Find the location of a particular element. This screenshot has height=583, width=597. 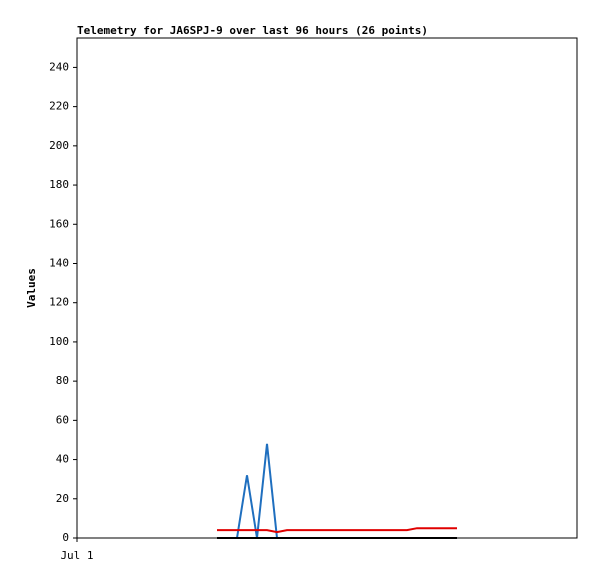

y-tick-label: 40 is located at coordinates (62, 459).